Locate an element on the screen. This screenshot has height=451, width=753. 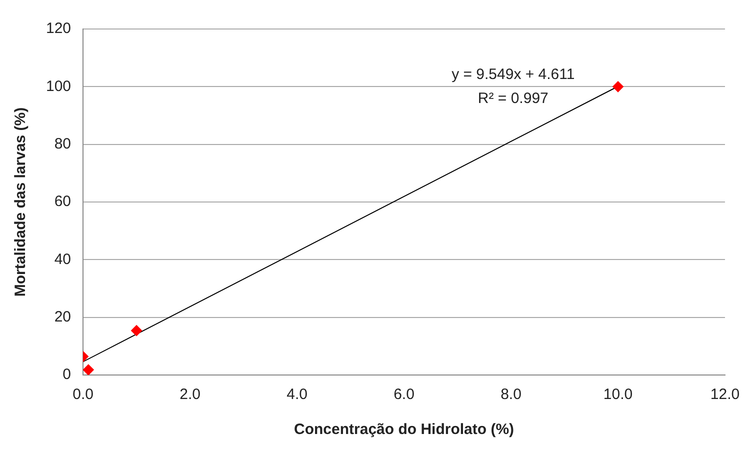
y-tick-label: 120 is located at coordinates (59, 29).